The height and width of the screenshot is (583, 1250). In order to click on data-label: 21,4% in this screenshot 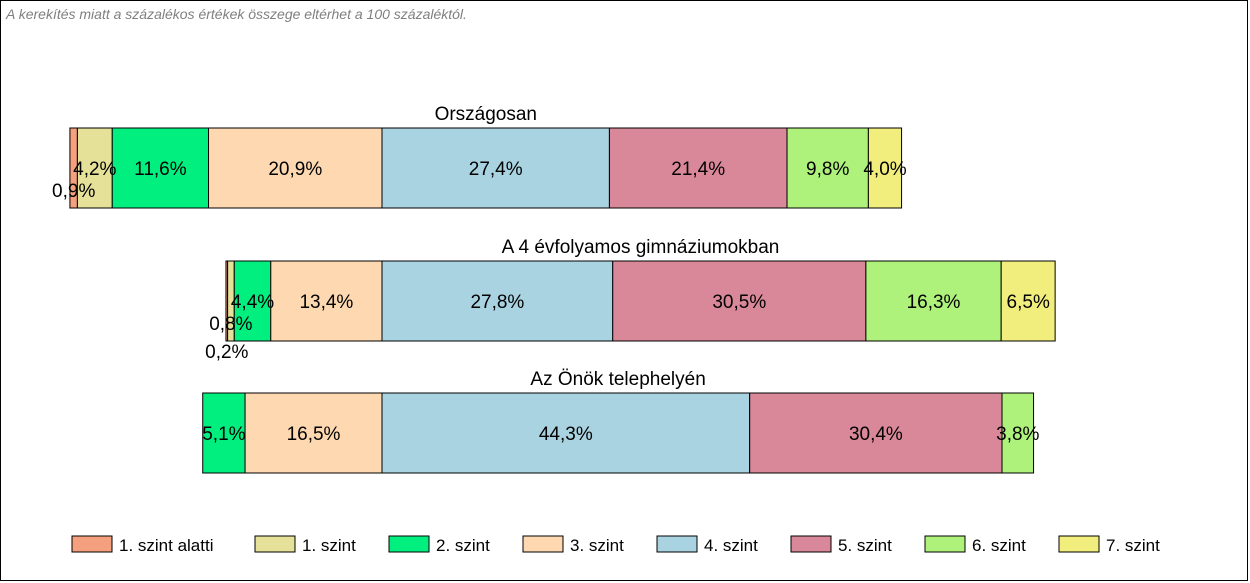, I will do `click(698, 169)`.